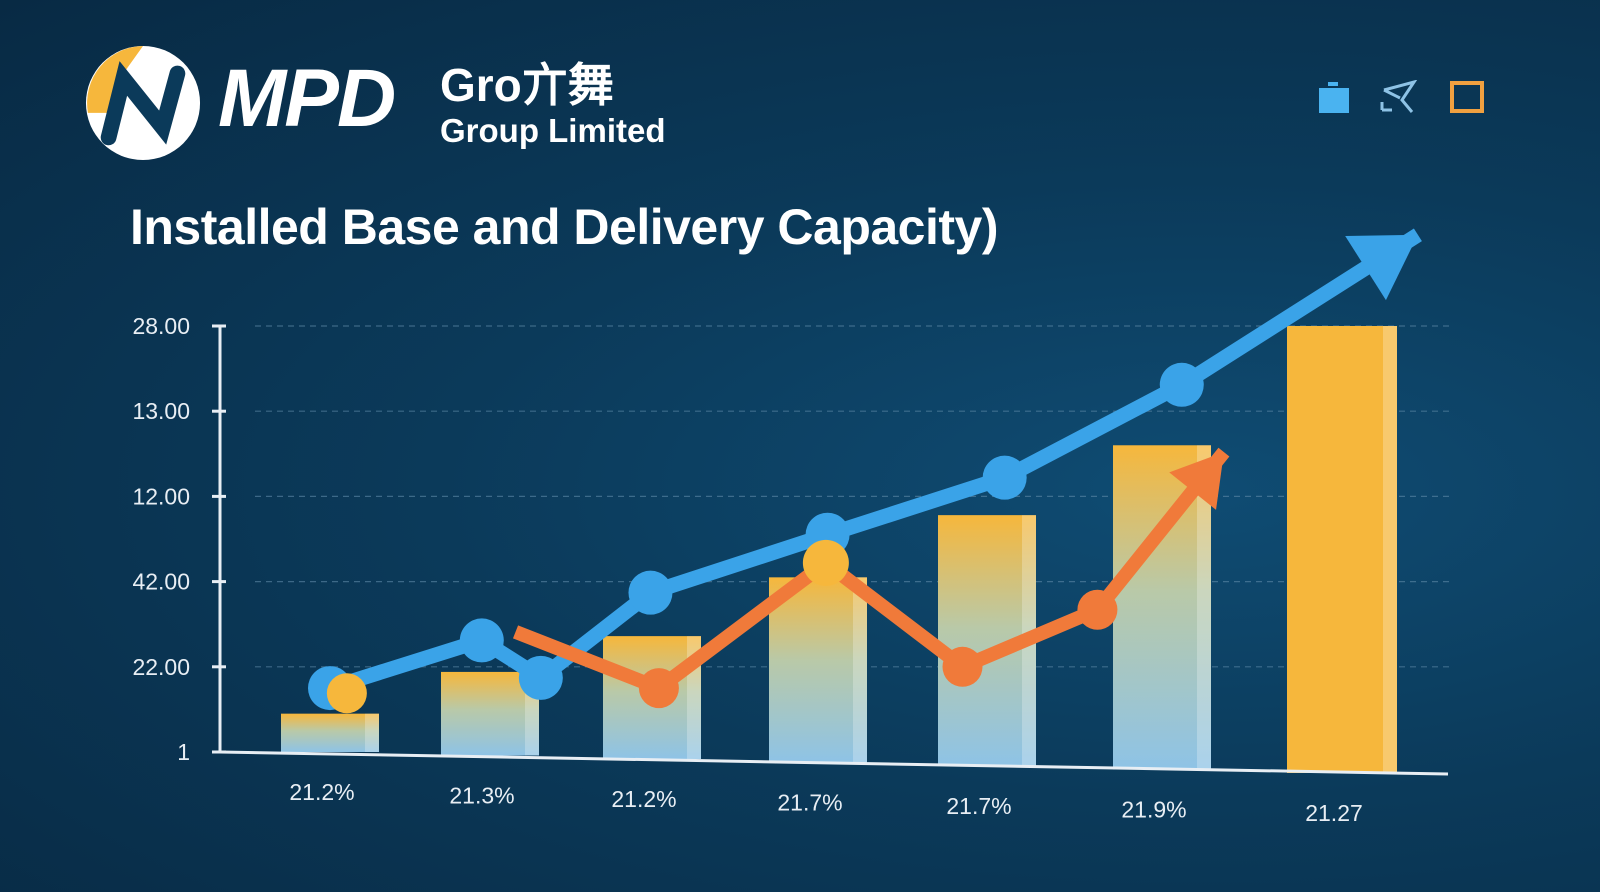 The width and height of the screenshot is (1600, 892). I want to click on clipboard-icon, so click(1334, 97).